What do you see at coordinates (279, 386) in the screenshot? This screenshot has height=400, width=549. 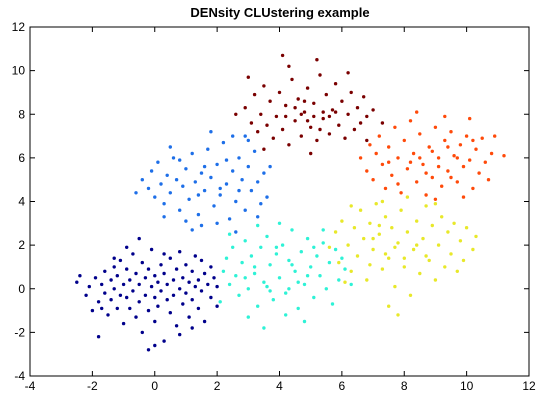 I see `x-tick-label: 4` at bounding box center [279, 386].